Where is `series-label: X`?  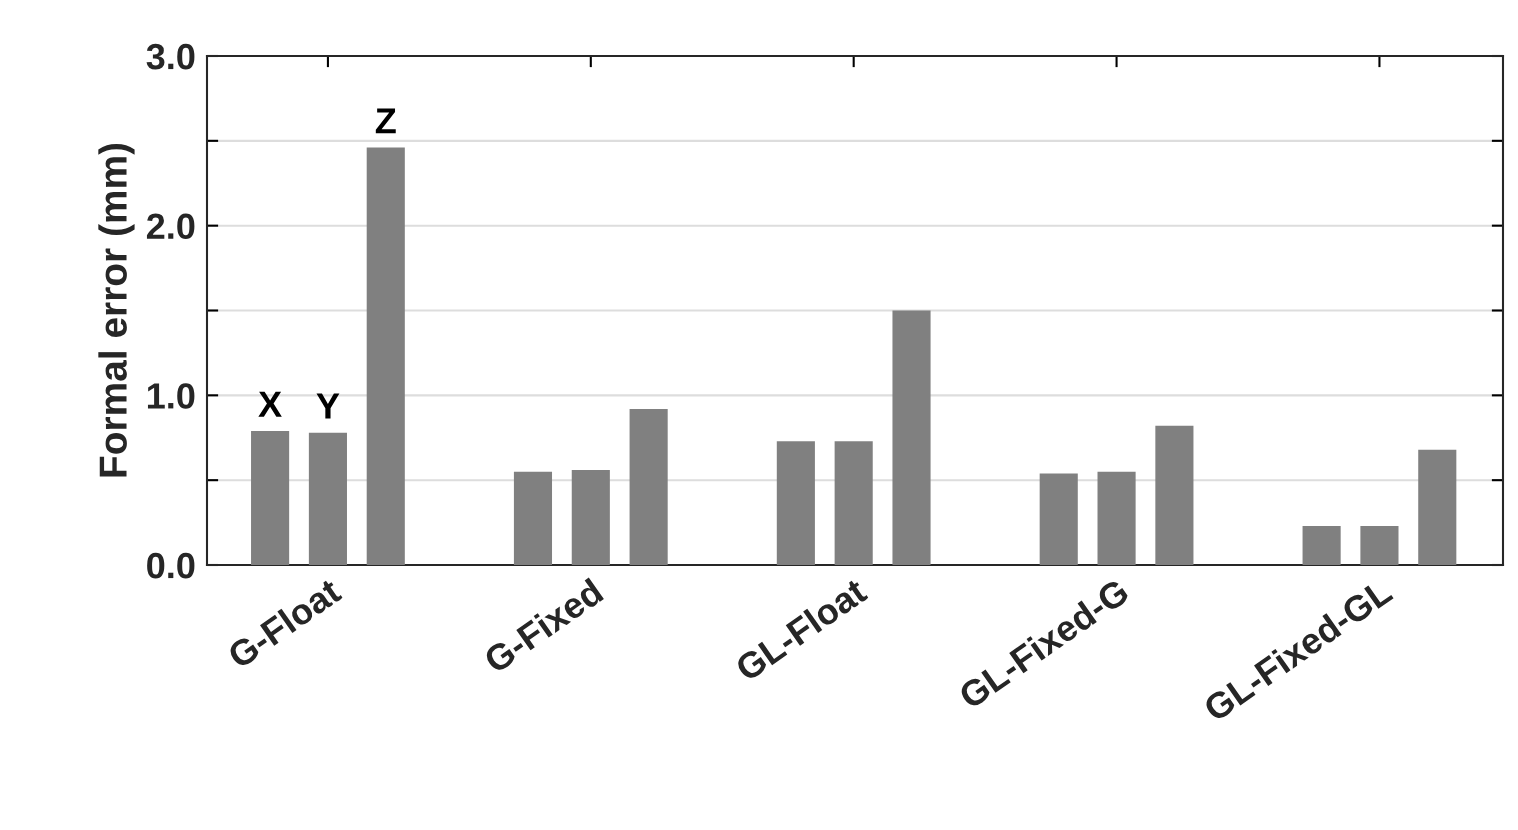
series-label: X is located at coordinates (270, 404).